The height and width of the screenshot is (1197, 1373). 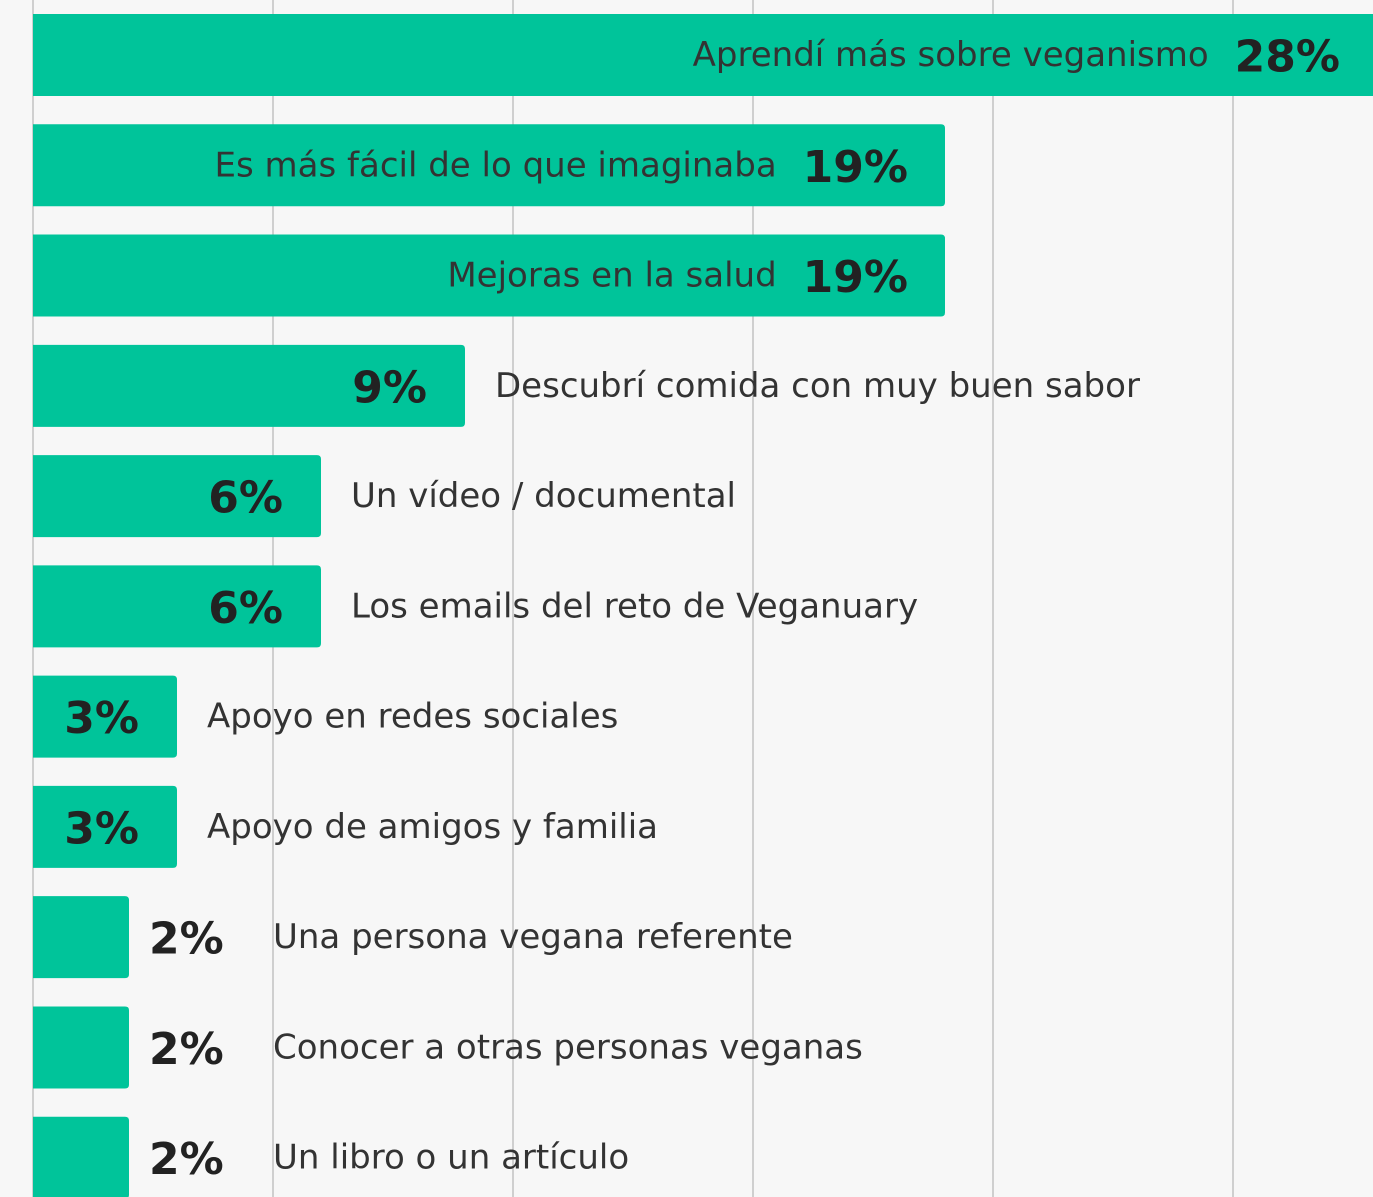 I want to click on value-label: 28%, so click(x=1287, y=57).